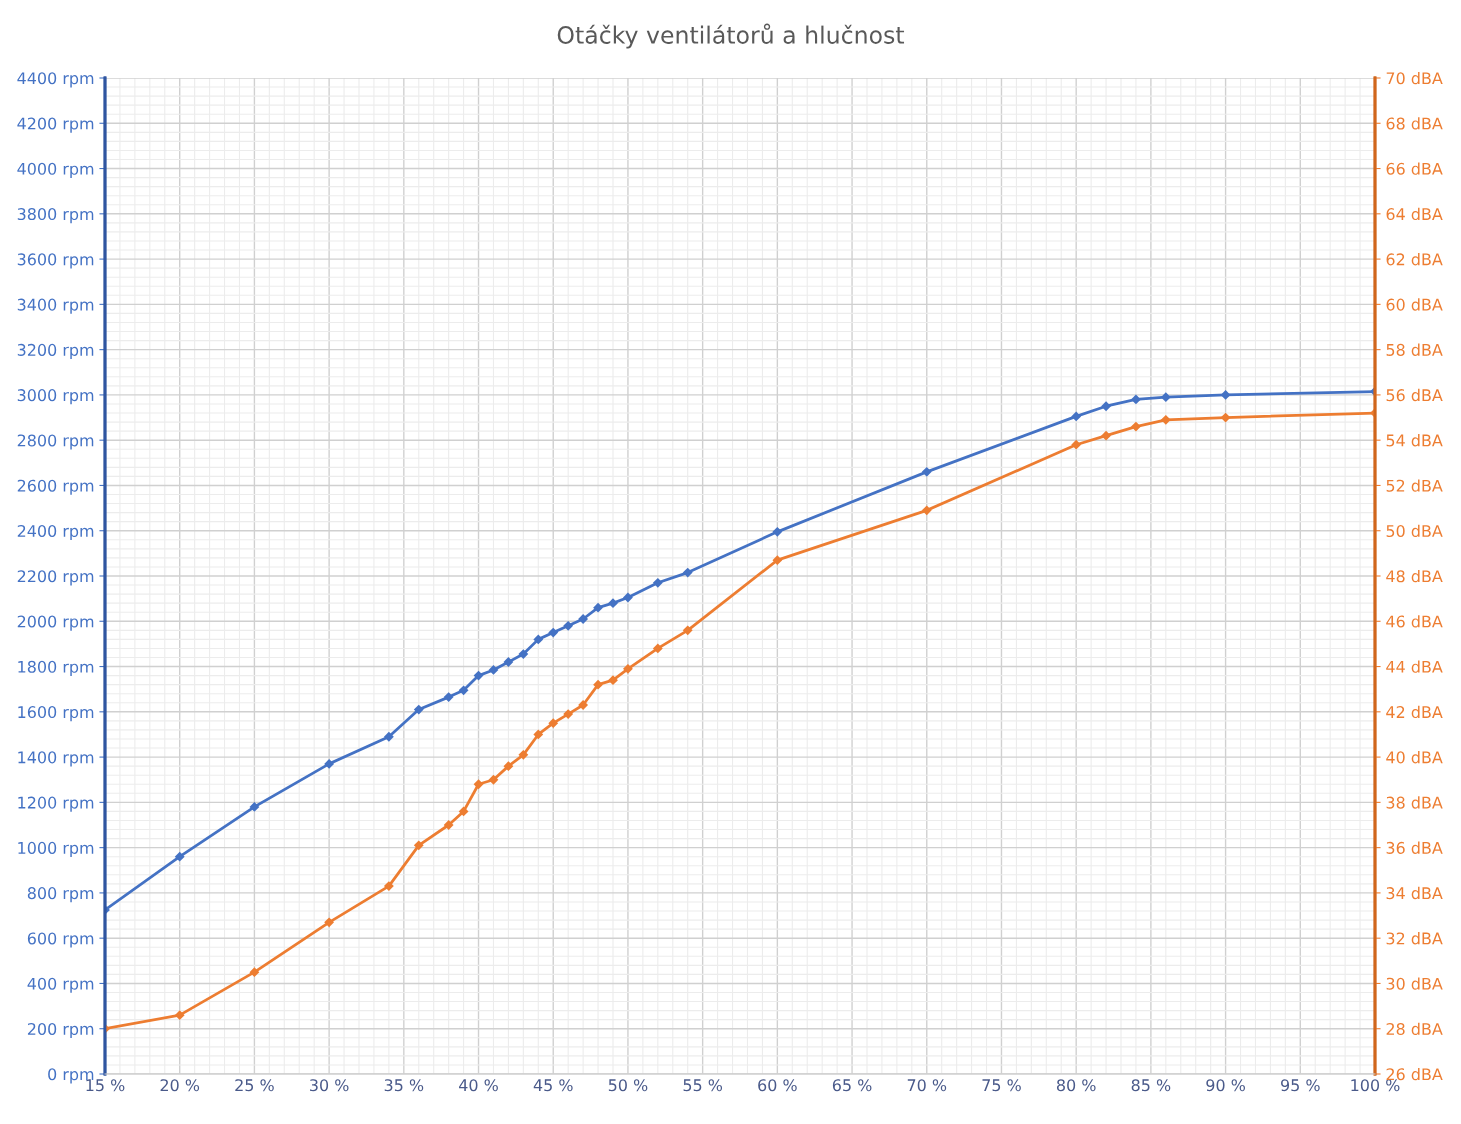 The height and width of the screenshot is (1124, 1461). Describe the element at coordinates (1414, 214) in the screenshot. I see `y2-tick-label: 64 dBA` at that location.